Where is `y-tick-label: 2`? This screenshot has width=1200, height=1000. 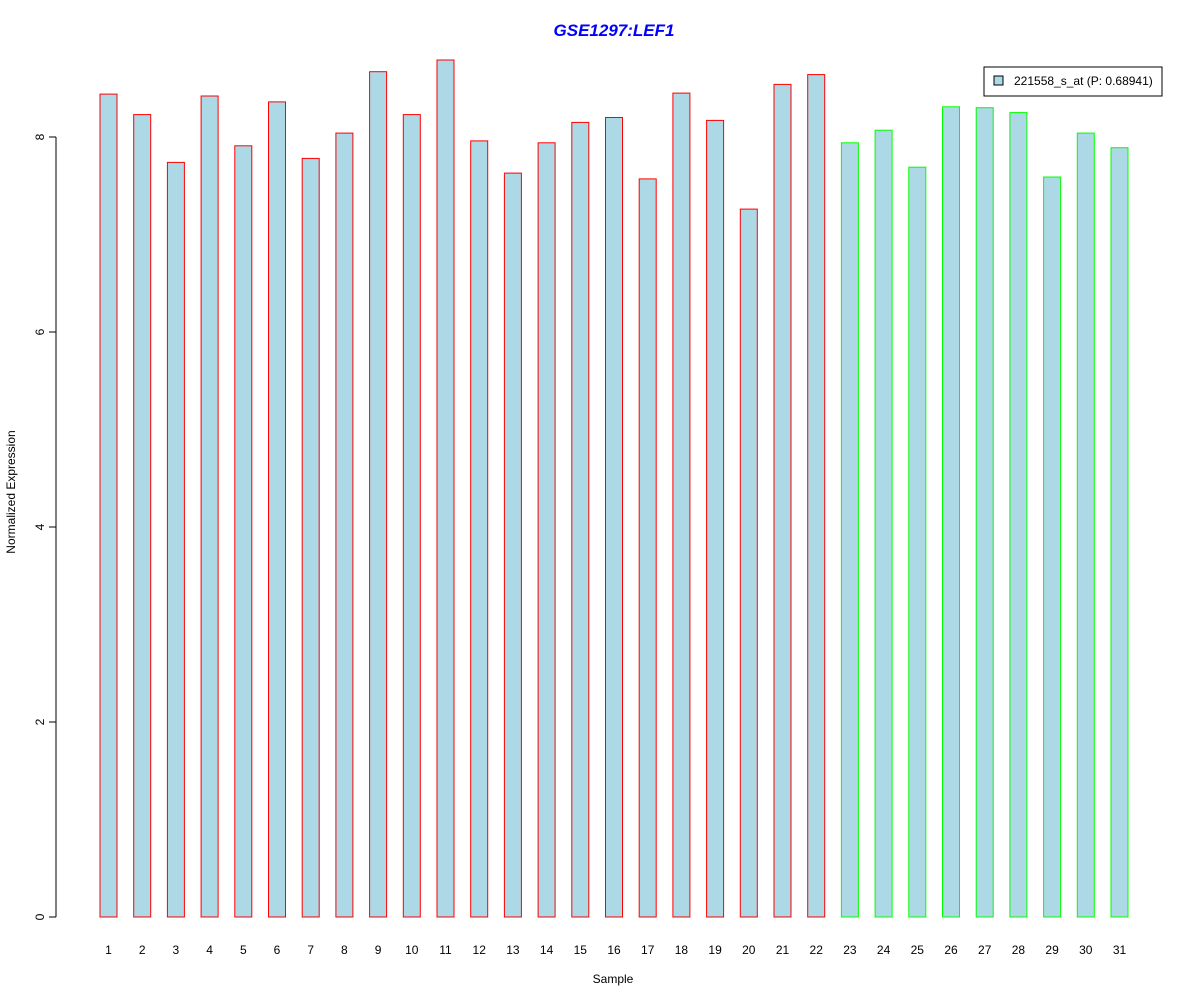 y-tick-label: 2 is located at coordinates (40, 721).